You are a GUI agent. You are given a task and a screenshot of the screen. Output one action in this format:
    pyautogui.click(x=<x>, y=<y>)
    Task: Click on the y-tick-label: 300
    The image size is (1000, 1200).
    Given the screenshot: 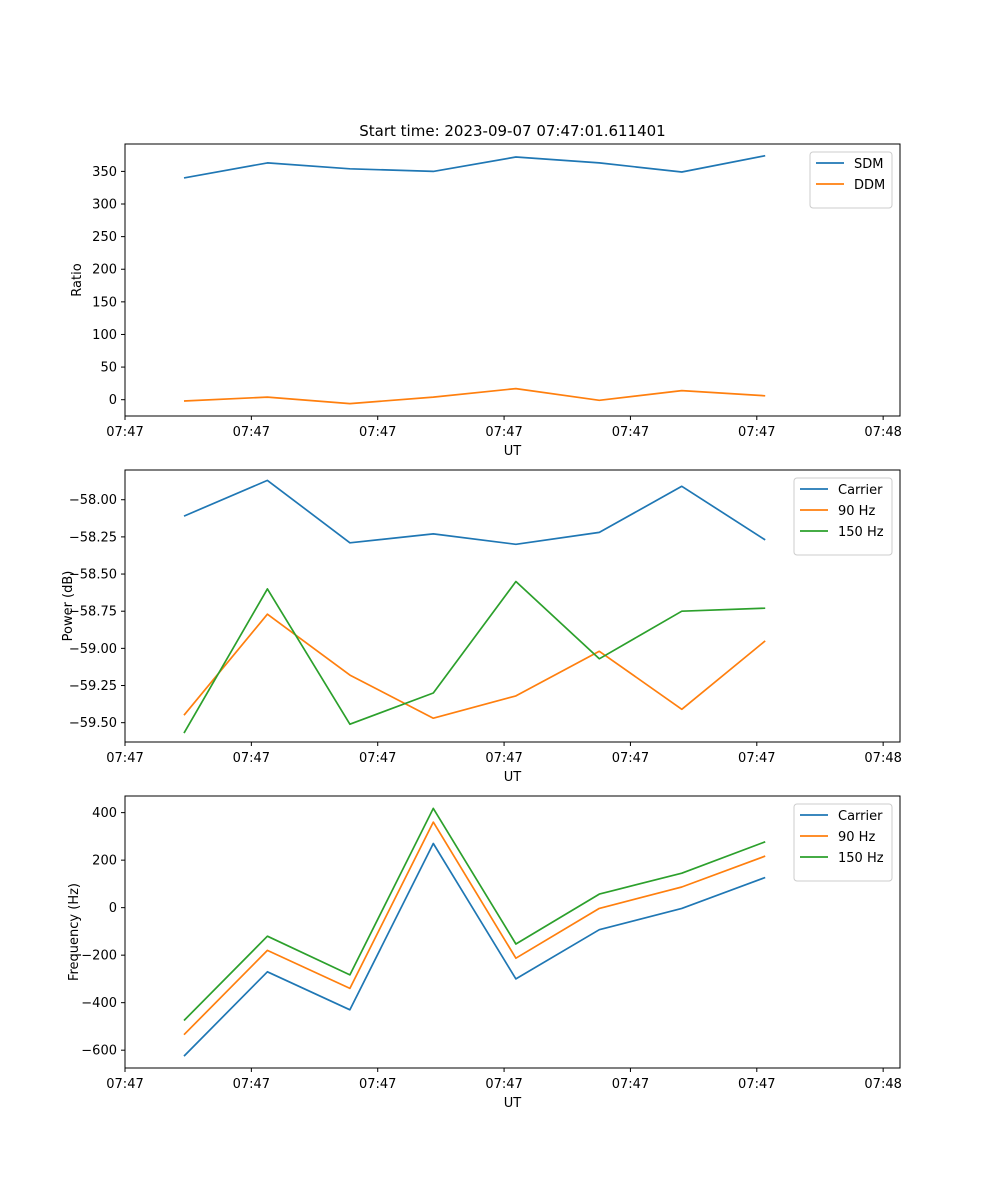 What is the action you would take?
    pyautogui.click(x=104, y=205)
    